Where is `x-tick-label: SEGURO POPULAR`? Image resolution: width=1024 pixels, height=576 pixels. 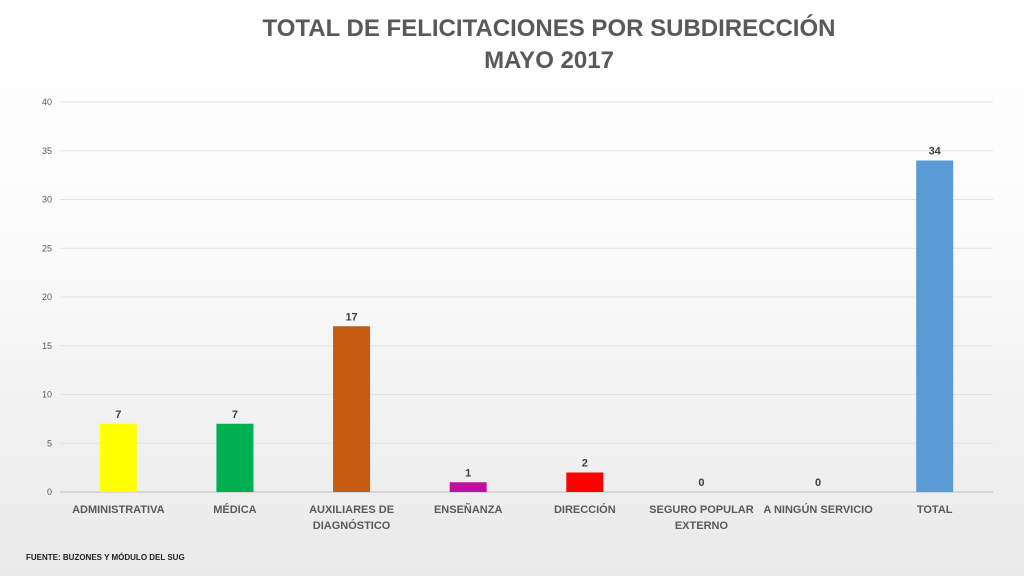 x-tick-label: SEGURO POPULAR is located at coordinates (701, 510).